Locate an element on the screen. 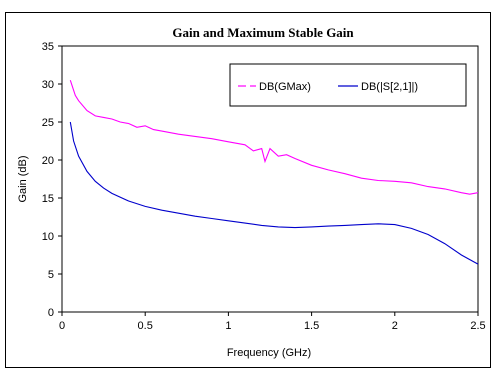 The width and height of the screenshot is (498, 375). legend-label-s21: DB(|S[2,1]|) is located at coordinates (389, 87).